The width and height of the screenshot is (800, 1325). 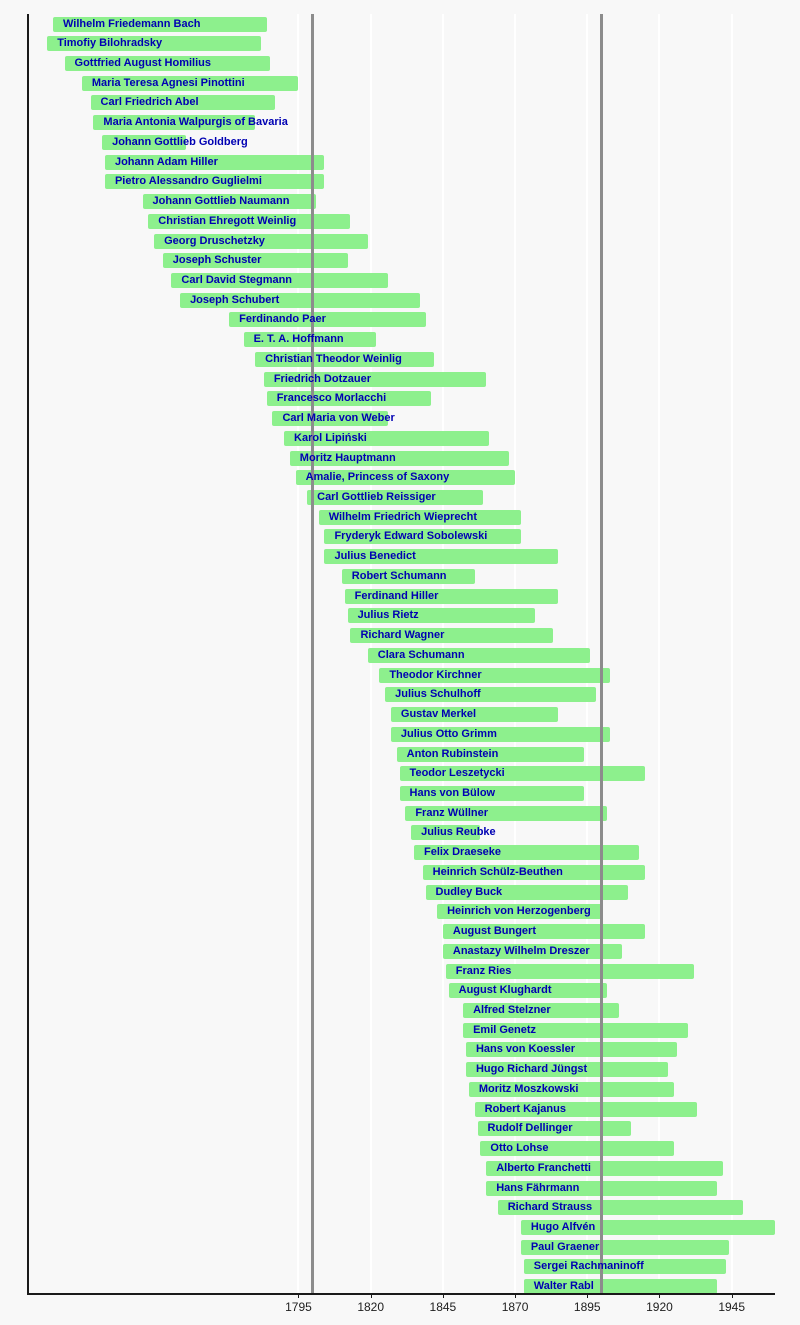 I want to click on composer-link: Carl Maria von Weber, so click(x=338, y=418).